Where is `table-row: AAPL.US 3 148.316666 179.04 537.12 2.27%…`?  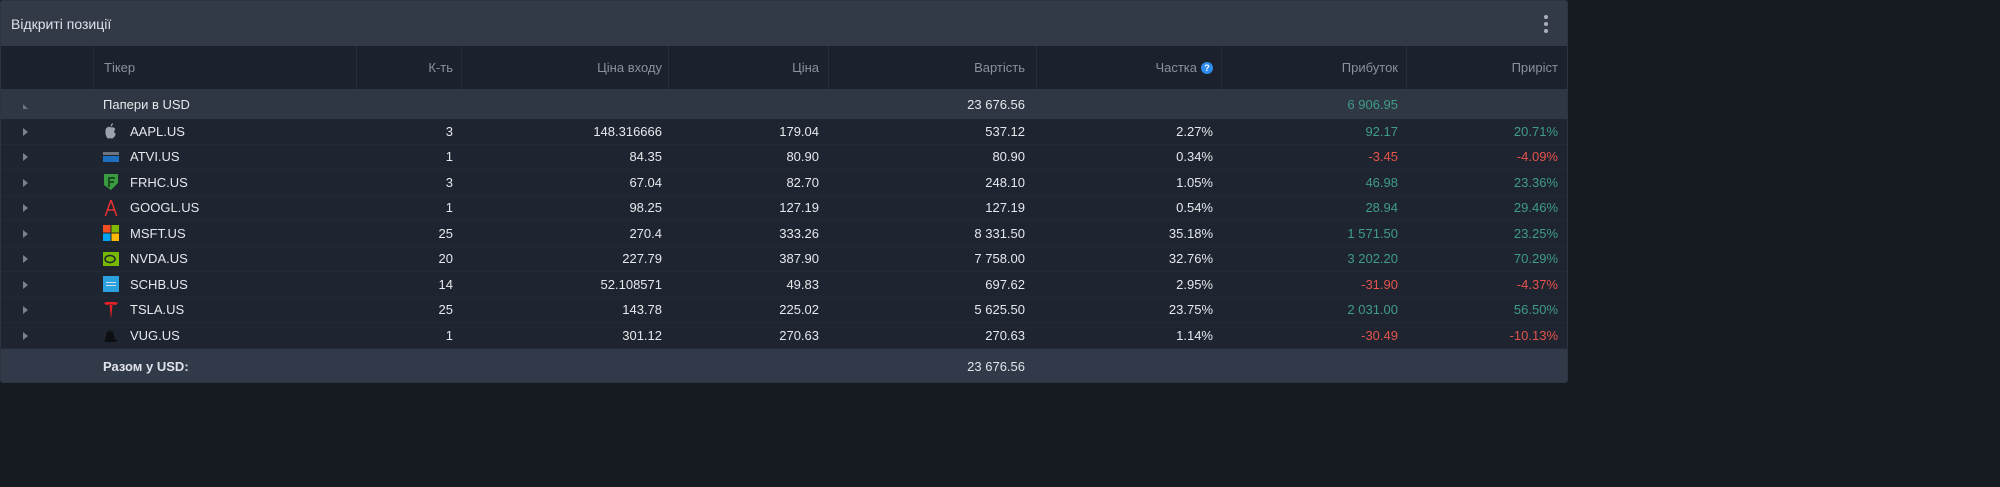
table-row: AAPL.US 3 148.316666 179.04 537.12 2.27%… is located at coordinates (784, 132).